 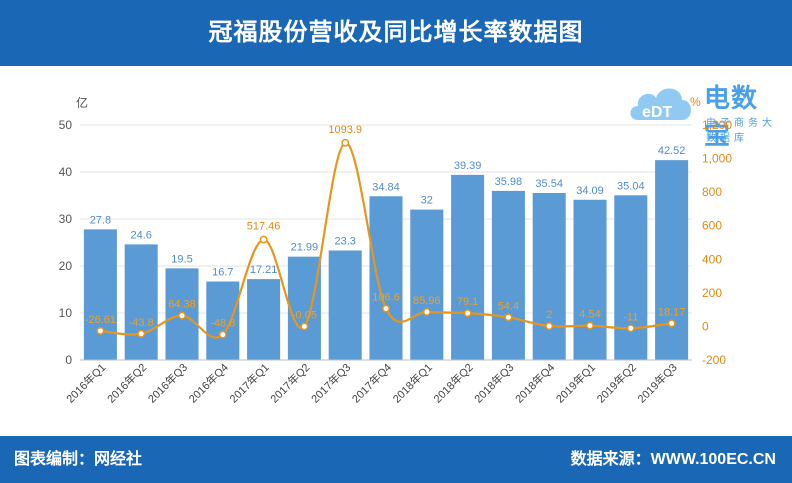 I want to click on x-tick-label: 2018年Q3, so click(x=493, y=382).